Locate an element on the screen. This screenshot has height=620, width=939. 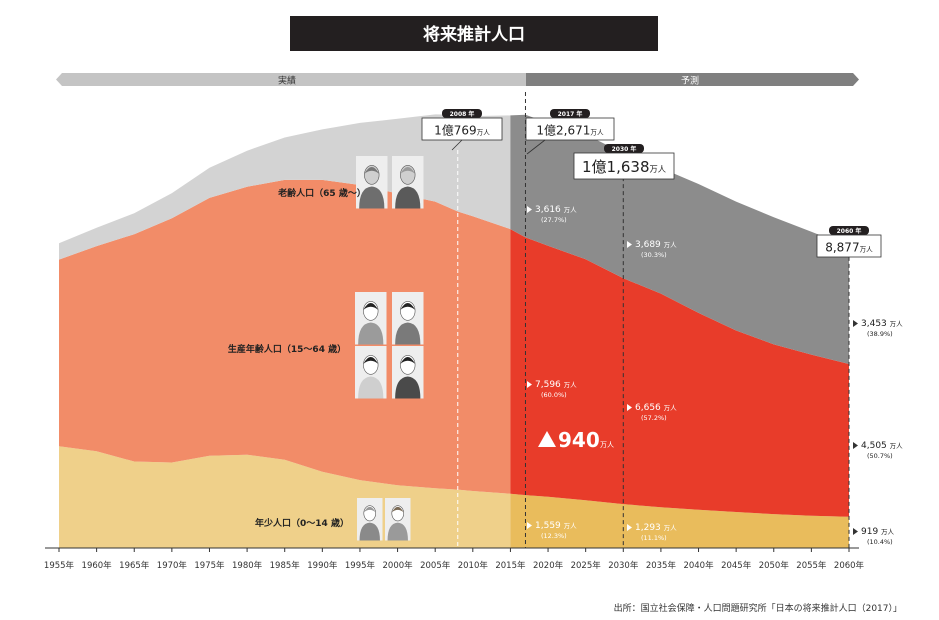
x-tick-label: 2005年 is located at coordinates (435, 565).